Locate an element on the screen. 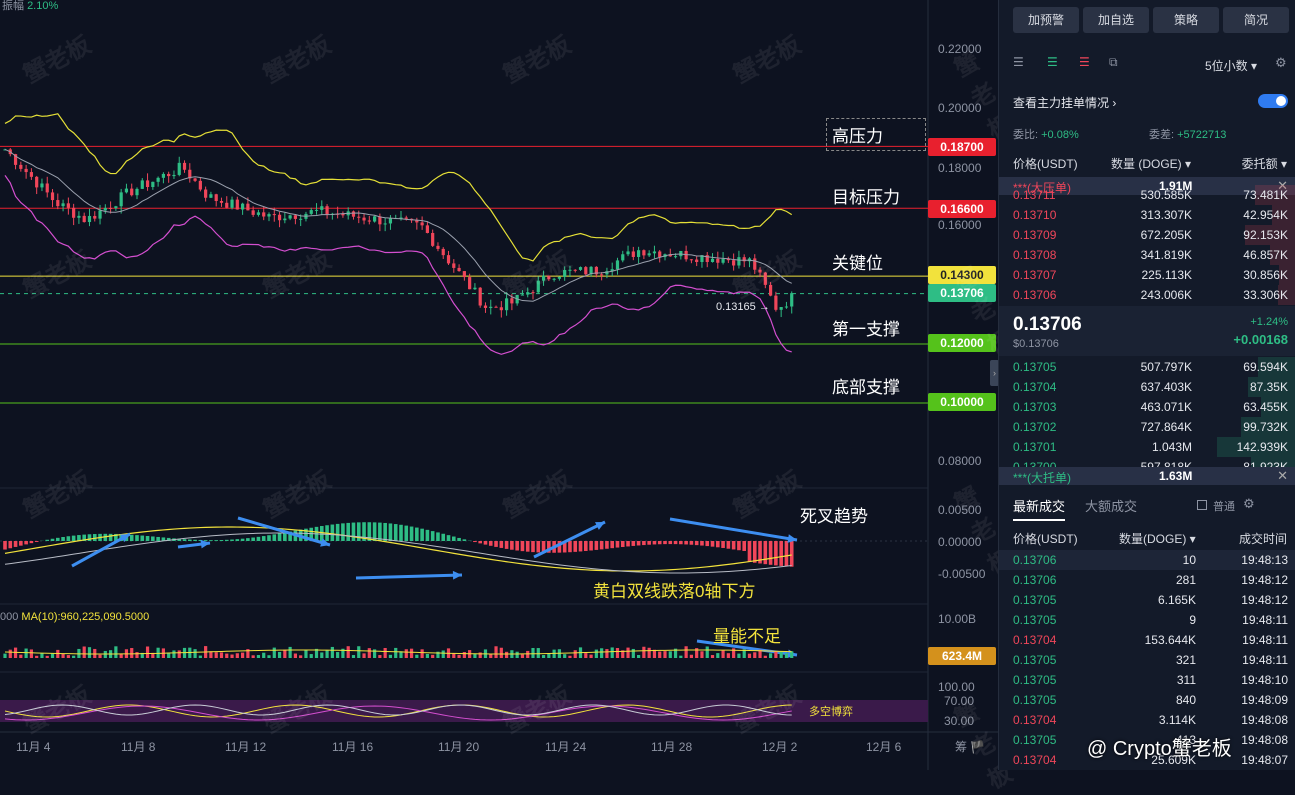 The image size is (1295, 795). col-total-header: 委托额 ▾ is located at coordinates (1264, 163).